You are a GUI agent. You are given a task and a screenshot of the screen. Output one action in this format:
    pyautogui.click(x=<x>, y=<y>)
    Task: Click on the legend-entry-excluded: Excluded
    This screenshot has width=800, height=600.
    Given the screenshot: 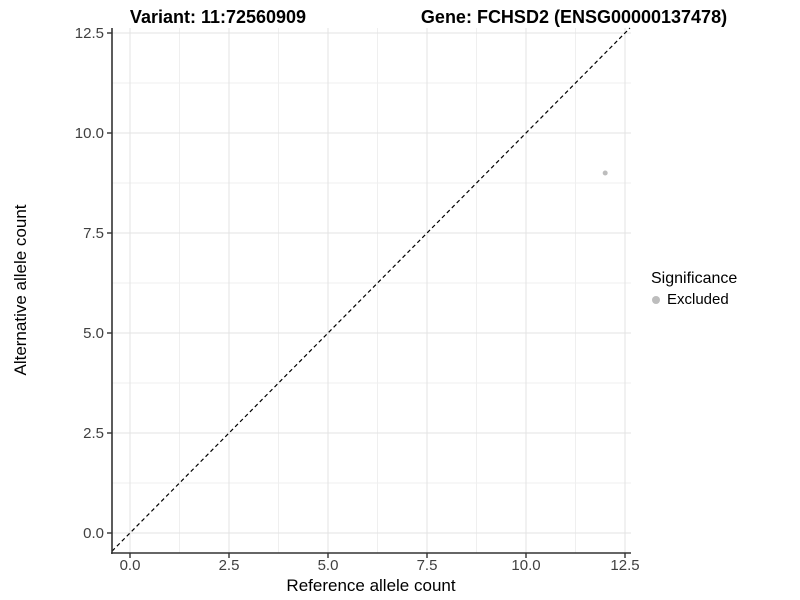 What is the action you would take?
    pyautogui.click(x=693, y=299)
    